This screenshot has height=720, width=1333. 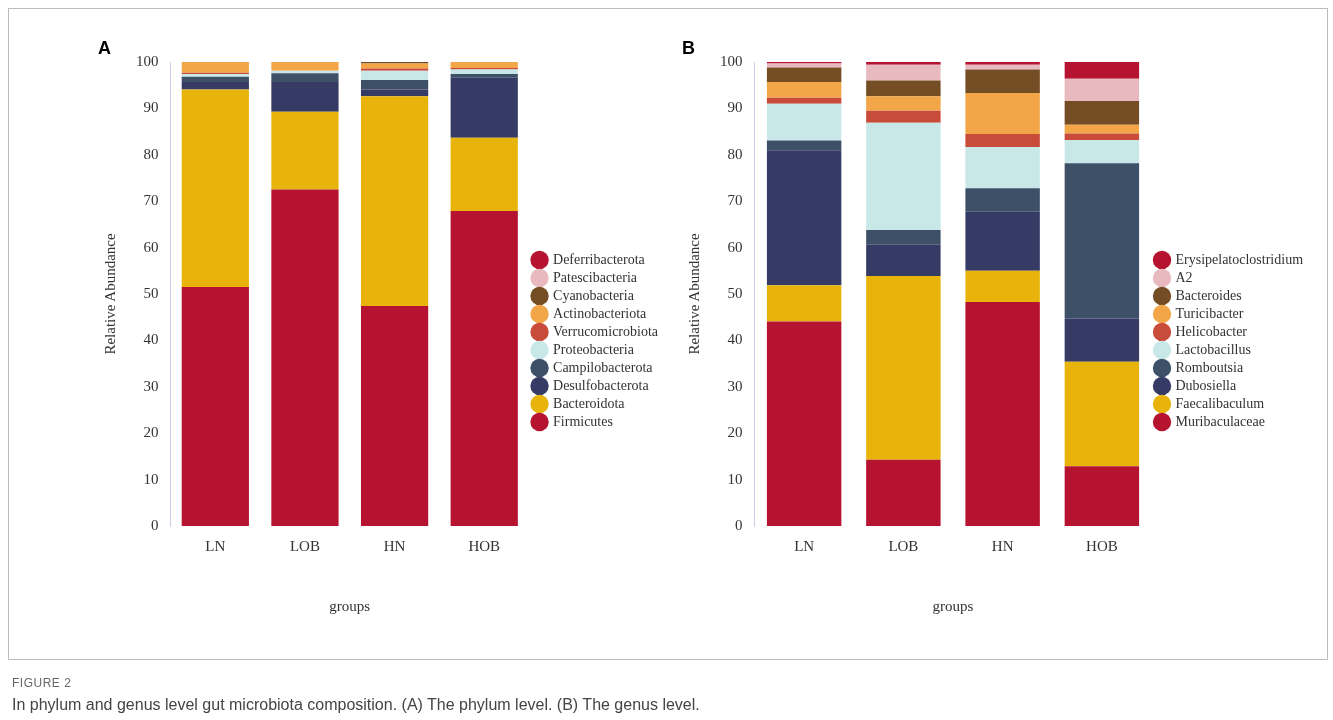 I want to click on legend-label: Bacteroides, so click(x=1208, y=295).